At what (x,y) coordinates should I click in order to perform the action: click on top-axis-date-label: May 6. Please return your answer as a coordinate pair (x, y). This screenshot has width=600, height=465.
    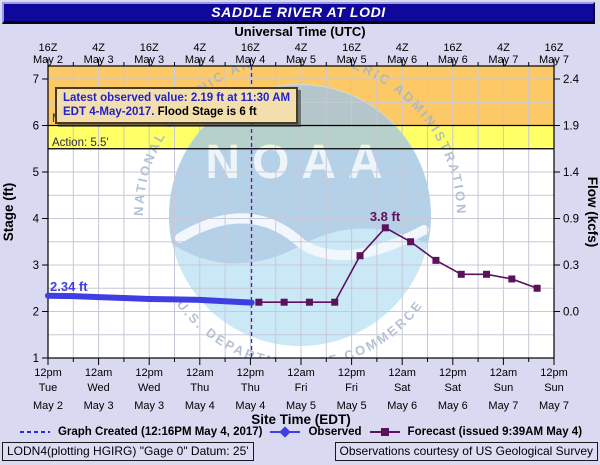
    Looking at the image, I should click on (402, 60).